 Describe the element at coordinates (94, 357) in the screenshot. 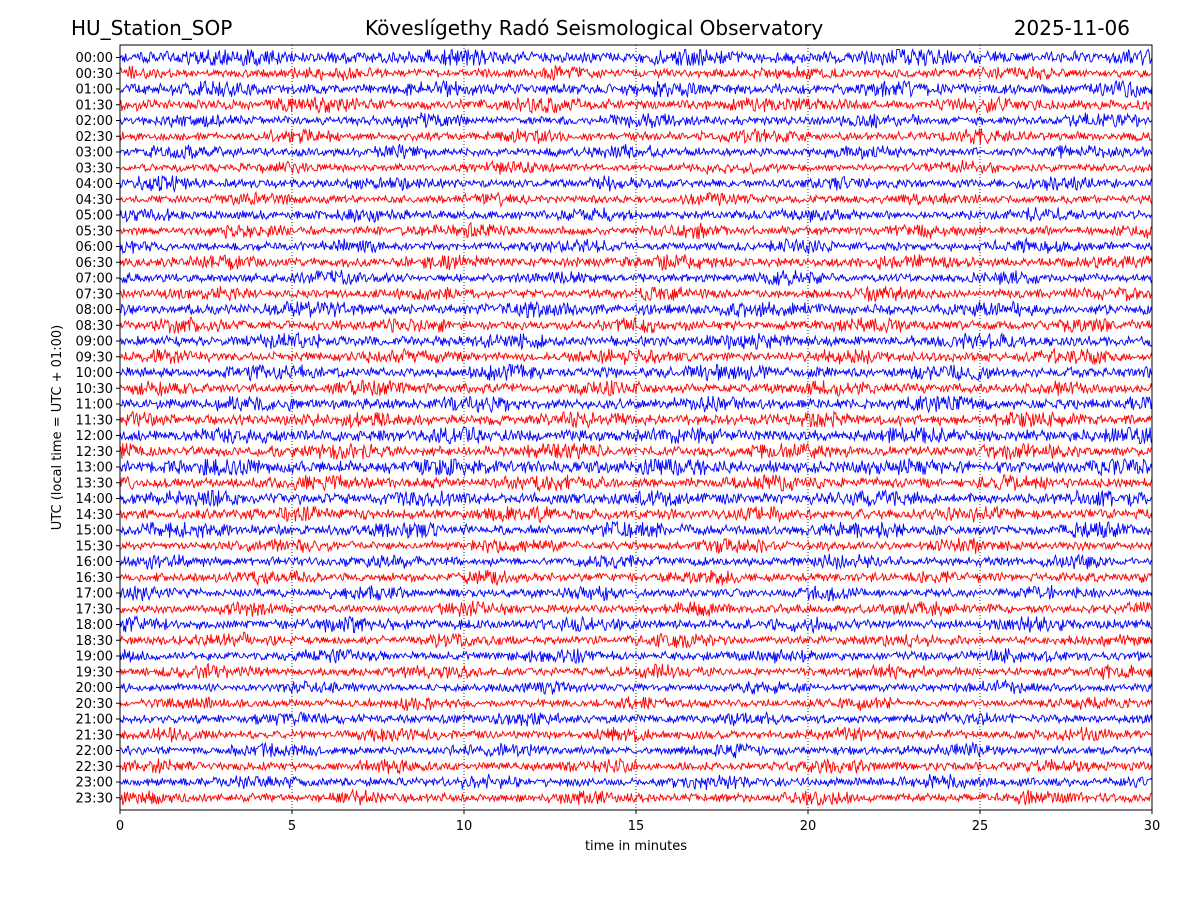

I see `row-label: 09:30` at that location.